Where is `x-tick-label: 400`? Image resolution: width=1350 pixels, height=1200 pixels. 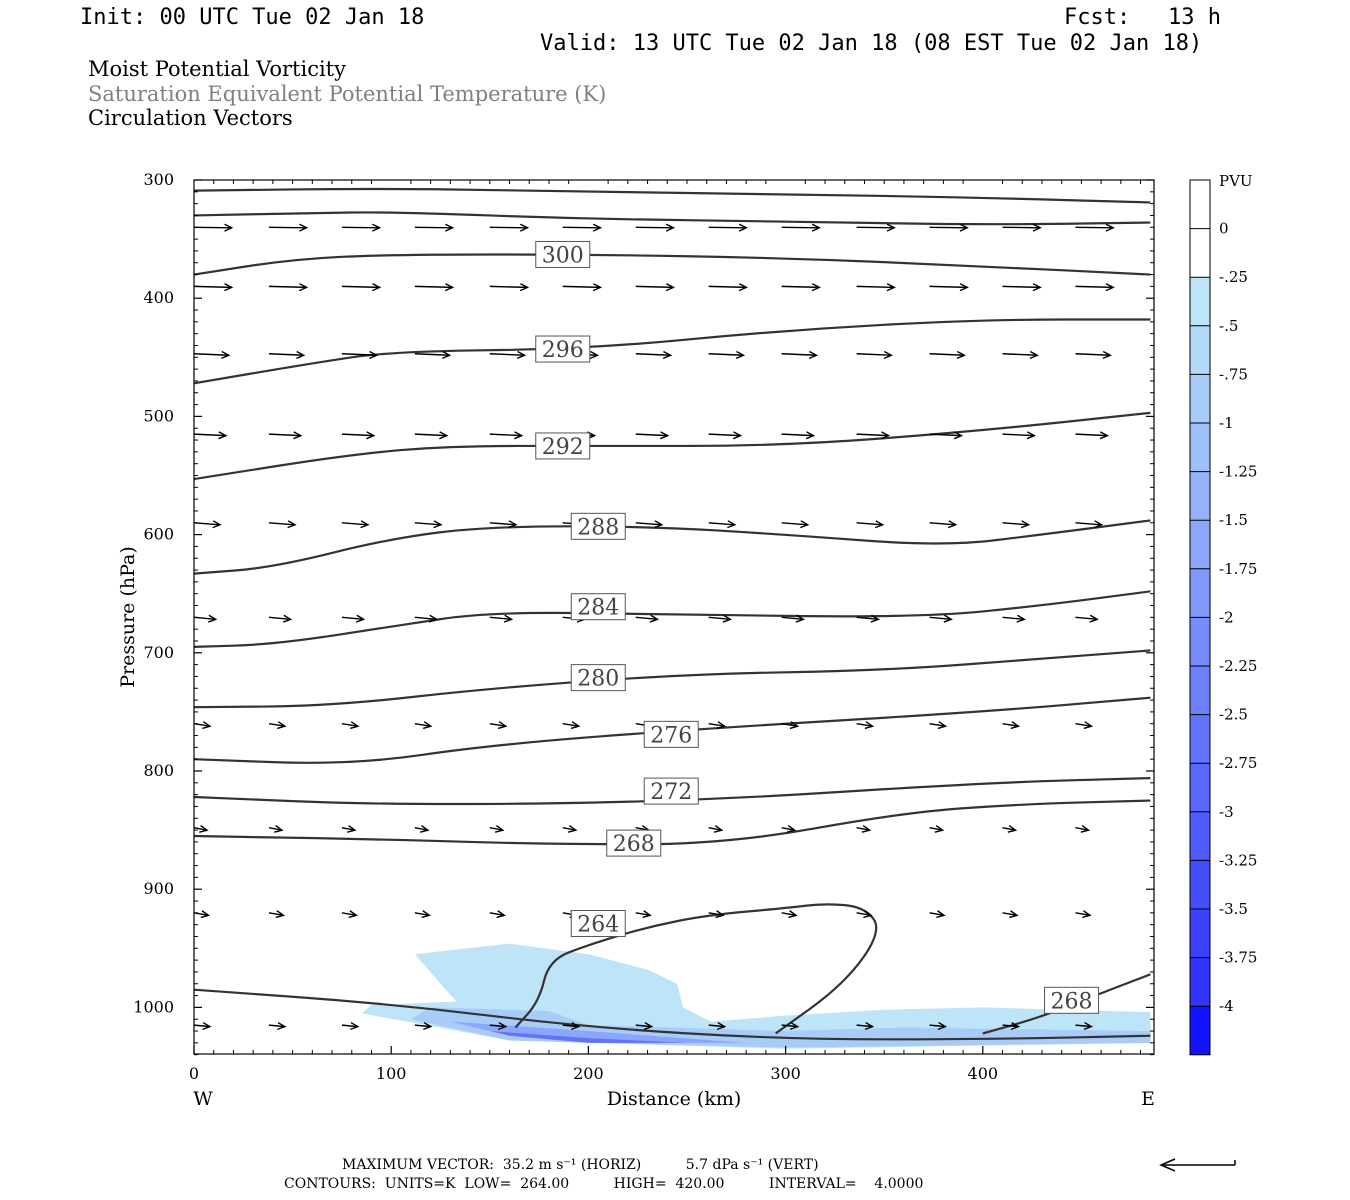
x-tick-label: 400 is located at coordinates (983, 1073).